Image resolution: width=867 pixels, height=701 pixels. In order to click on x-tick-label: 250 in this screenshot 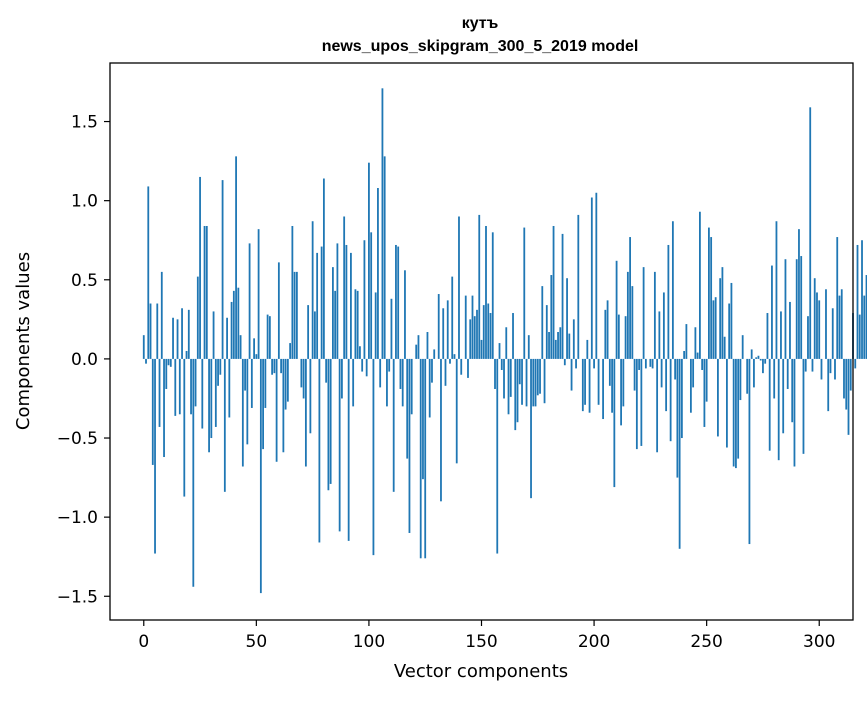, I will do `click(706, 642)`.